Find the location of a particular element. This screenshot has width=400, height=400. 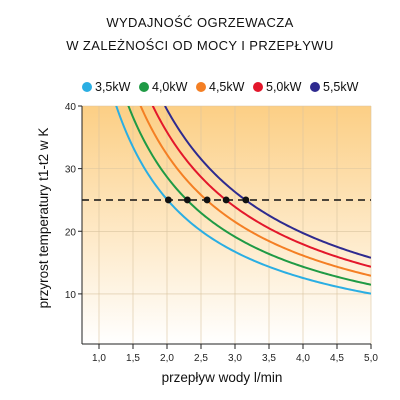

legend-label: 5,0kW is located at coordinates (284, 87).